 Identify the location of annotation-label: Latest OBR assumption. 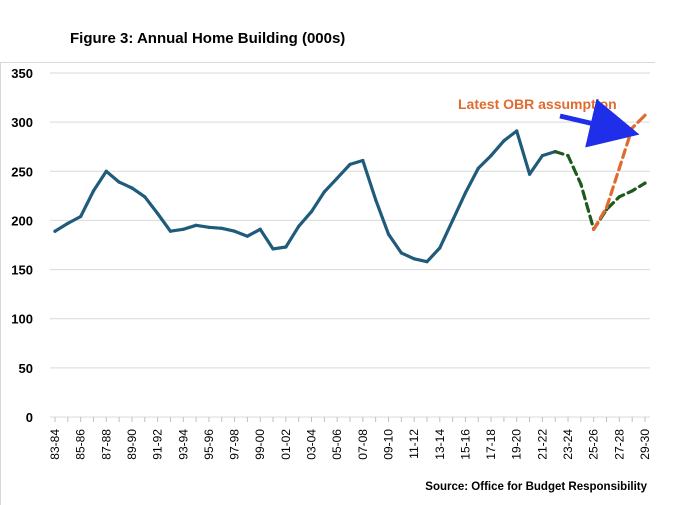
(537, 104).